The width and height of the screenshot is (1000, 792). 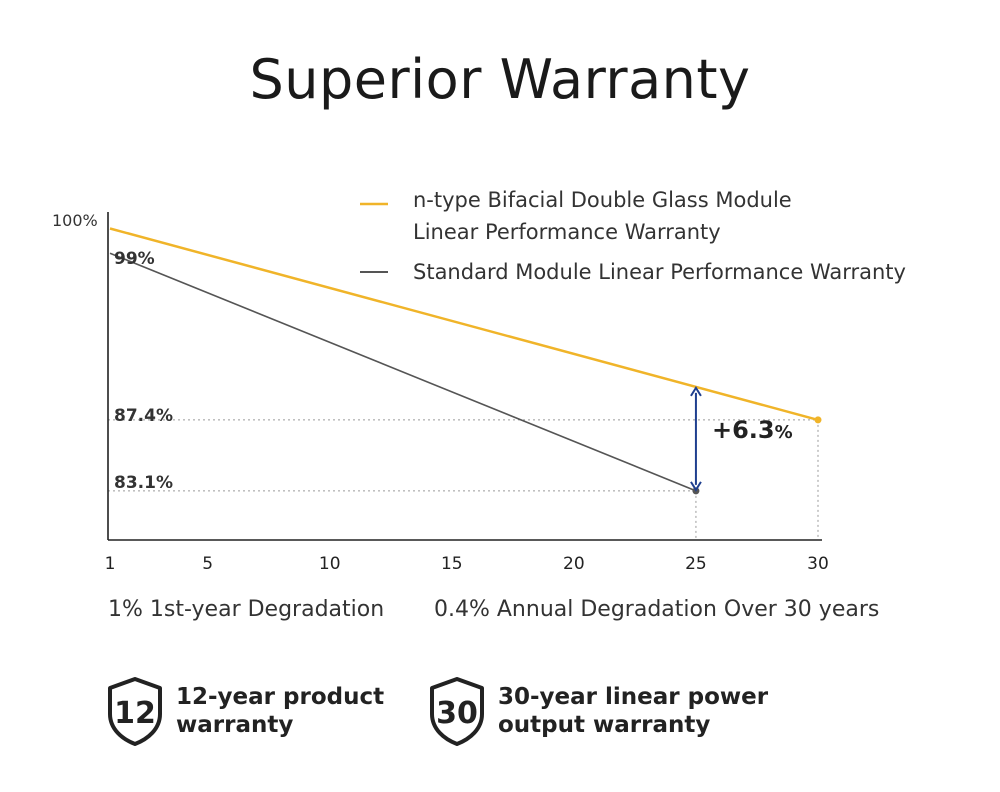 What do you see at coordinates (452, 564) in the screenshot?
I see `x-tick-label: 15` at bounding box center [452, 564].